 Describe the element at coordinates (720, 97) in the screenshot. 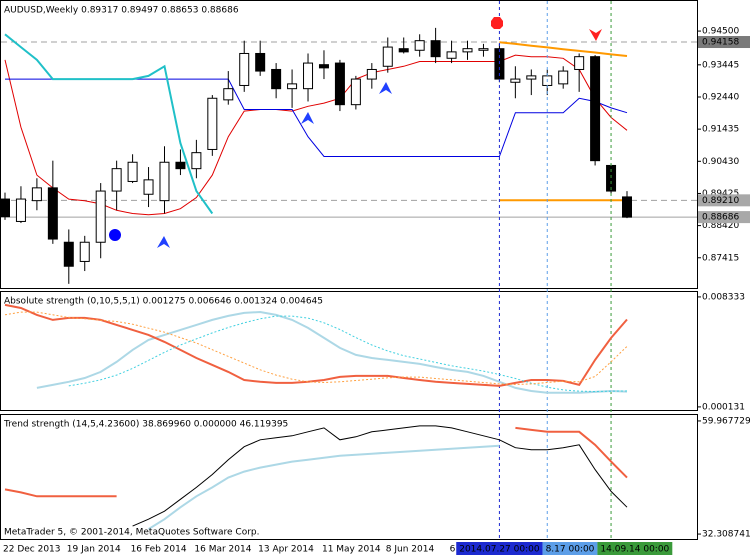

I see `y-tick-label: 0.92440` at that location.